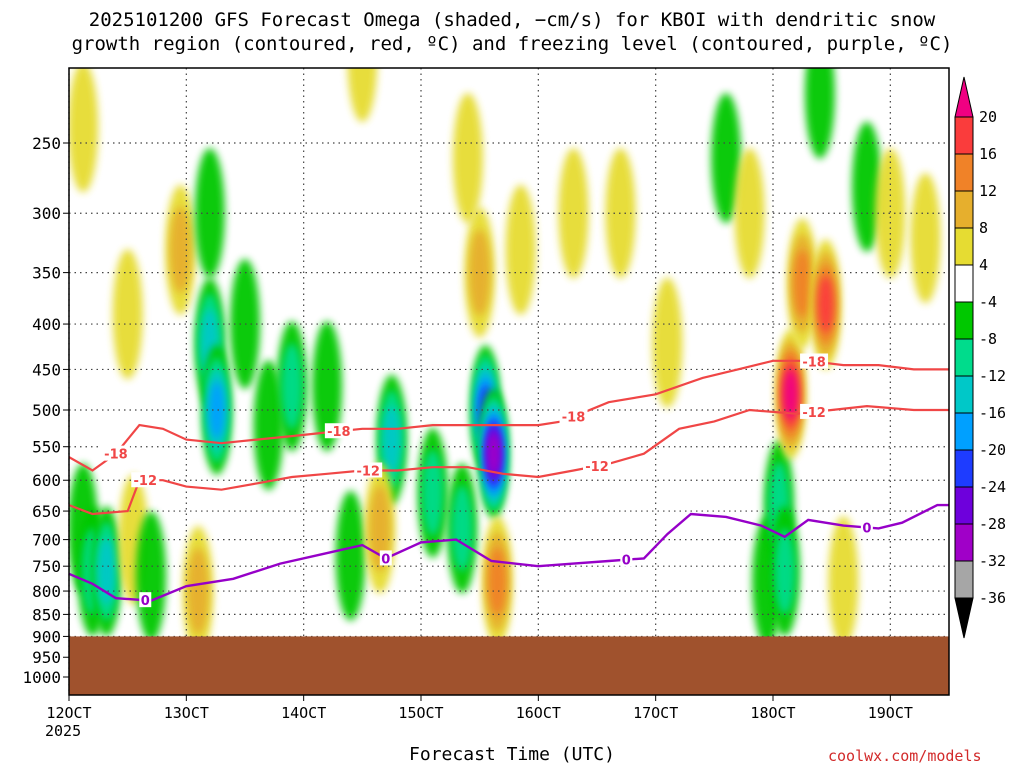  What do you see at coordinates (988, 302) in the screenshot?
I see `colorbar-label--4: -4` at bounding box center [988, 302].